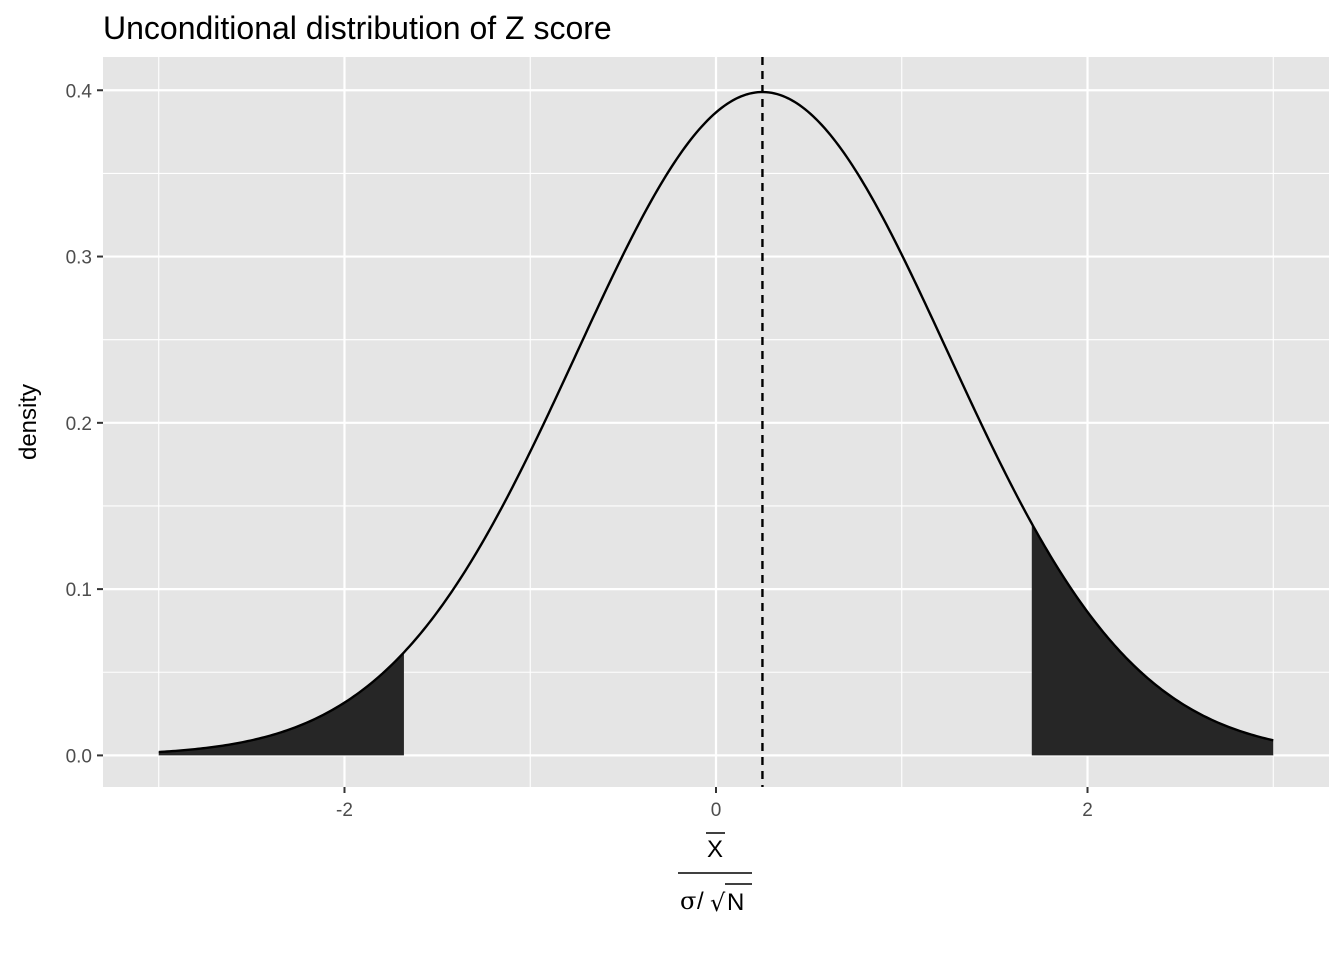 The image size is (1344, 960). What do you see at coordinates (715, 849) in the screenshot?
I see `x-label-numerator: X` at bounding box center [715, 849].